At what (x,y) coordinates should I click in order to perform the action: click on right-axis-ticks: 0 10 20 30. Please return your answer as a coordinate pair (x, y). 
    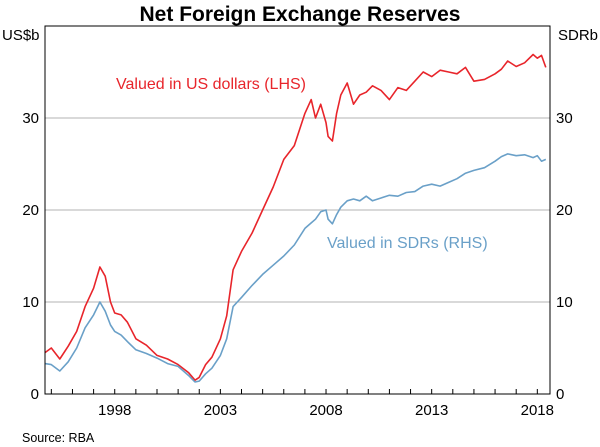
    Looking at the image, I should click on (564, 256).